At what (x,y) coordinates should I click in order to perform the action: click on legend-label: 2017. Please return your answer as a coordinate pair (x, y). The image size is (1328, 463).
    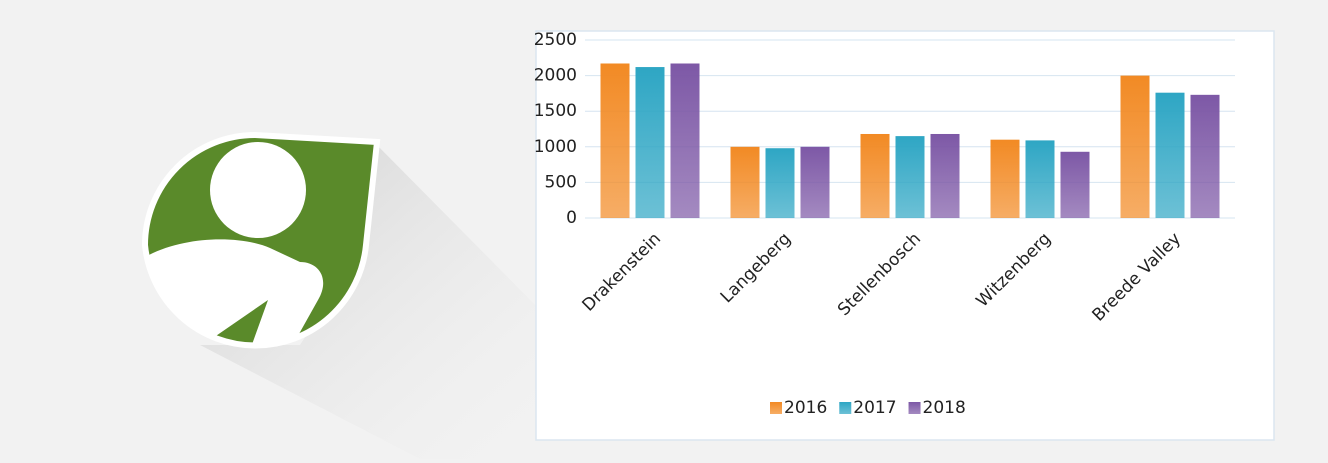
    Looking at the image, I should click on (874, 408).